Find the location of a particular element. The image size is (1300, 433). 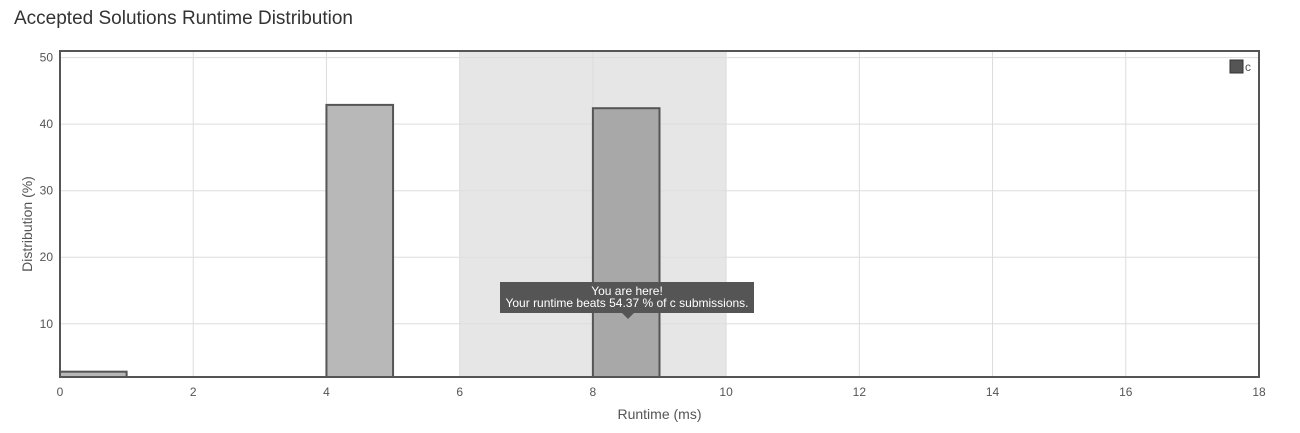

y-tick-label: 50 is located at coordinates (47, 58).